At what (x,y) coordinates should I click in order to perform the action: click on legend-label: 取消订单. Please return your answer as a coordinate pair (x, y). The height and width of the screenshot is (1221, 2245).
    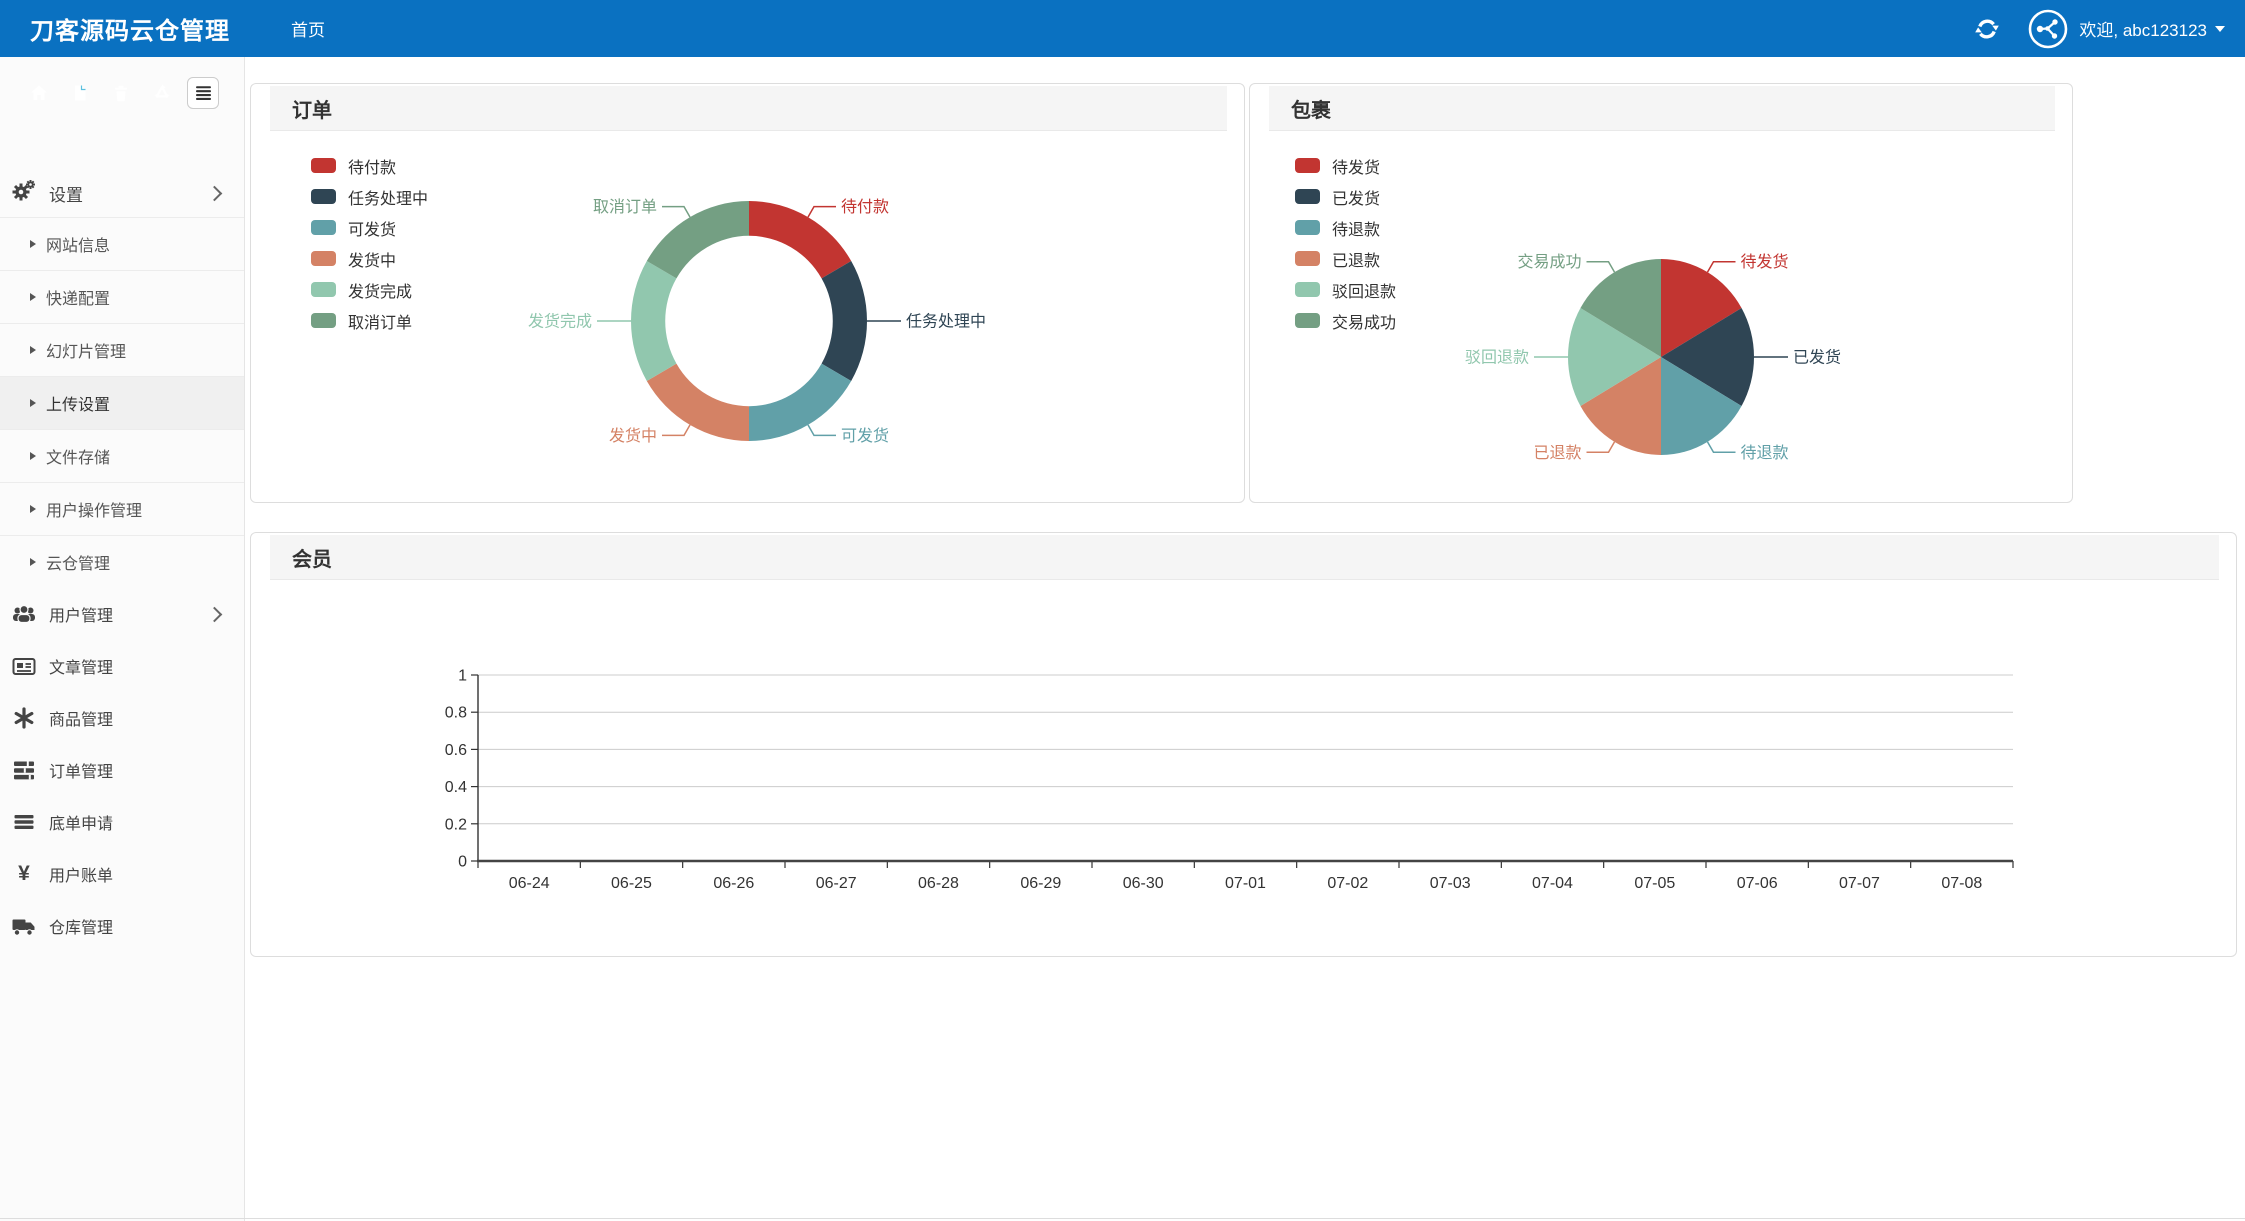
    Looking at the image, I should click on (380, 323).